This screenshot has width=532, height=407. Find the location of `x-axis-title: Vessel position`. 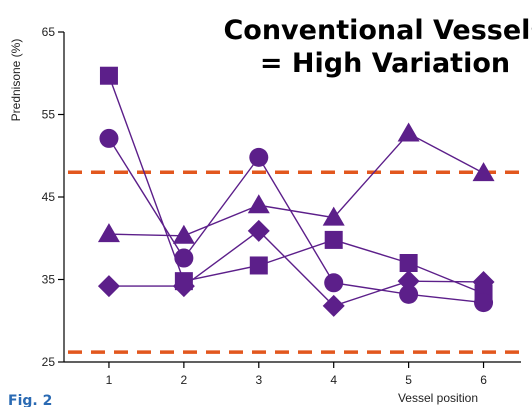

x-axis-title: Vessel position is located at coordinates (438, 398).